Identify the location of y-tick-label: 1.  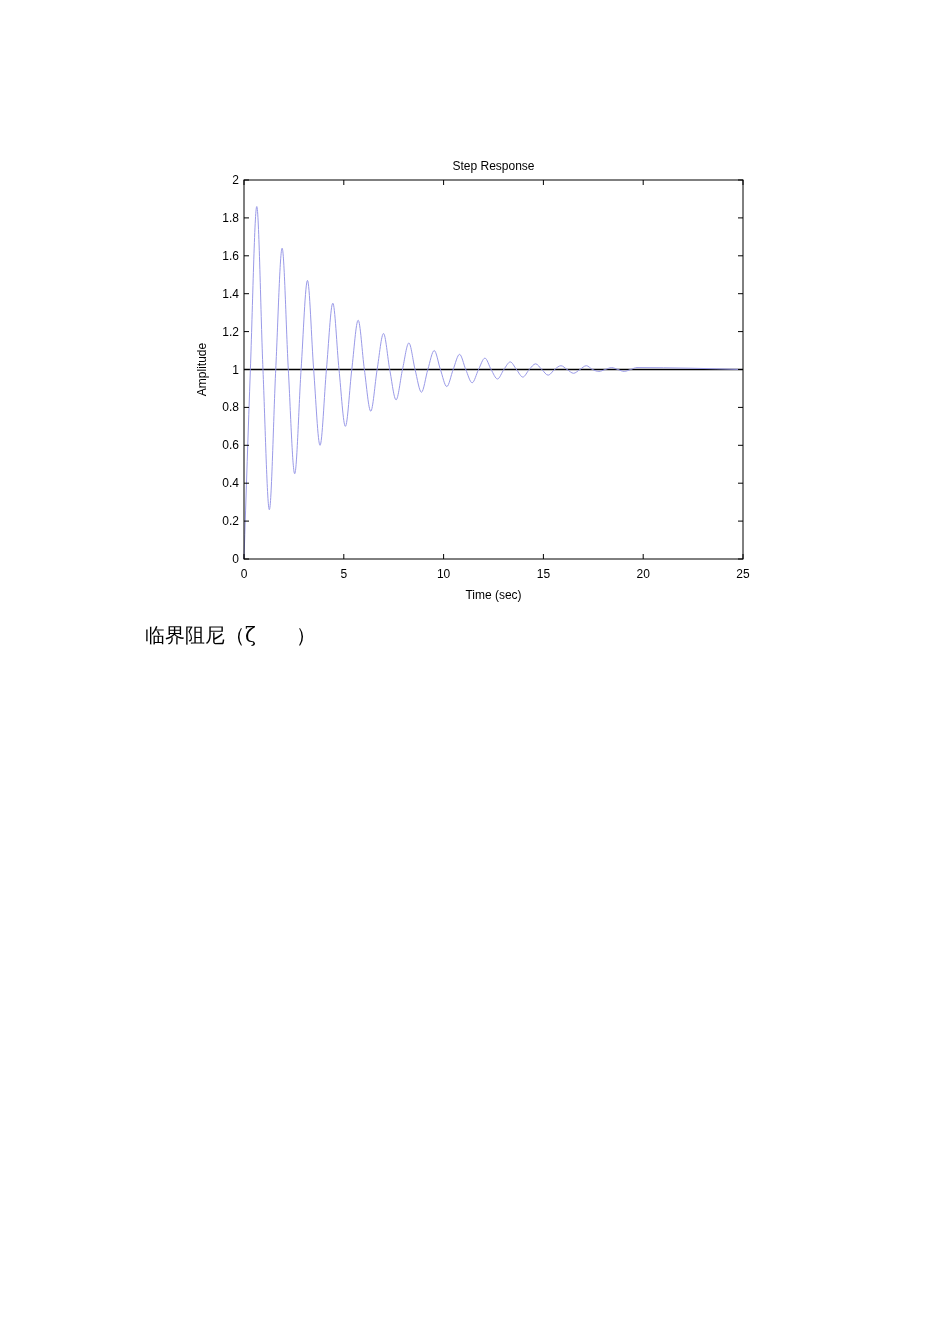
(236, 369).